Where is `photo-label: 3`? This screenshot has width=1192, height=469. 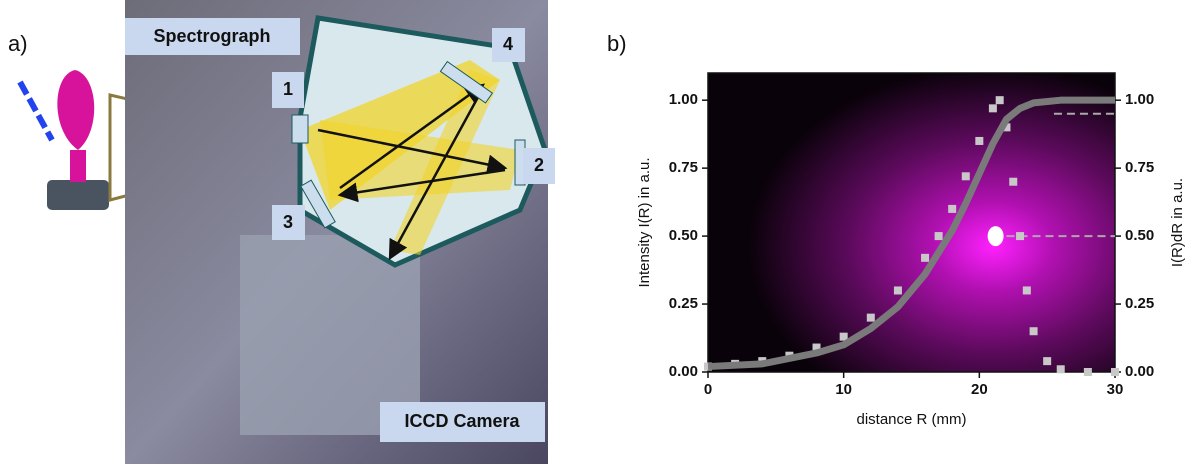 photo-label: 3 is located at coordinates (288, 222).